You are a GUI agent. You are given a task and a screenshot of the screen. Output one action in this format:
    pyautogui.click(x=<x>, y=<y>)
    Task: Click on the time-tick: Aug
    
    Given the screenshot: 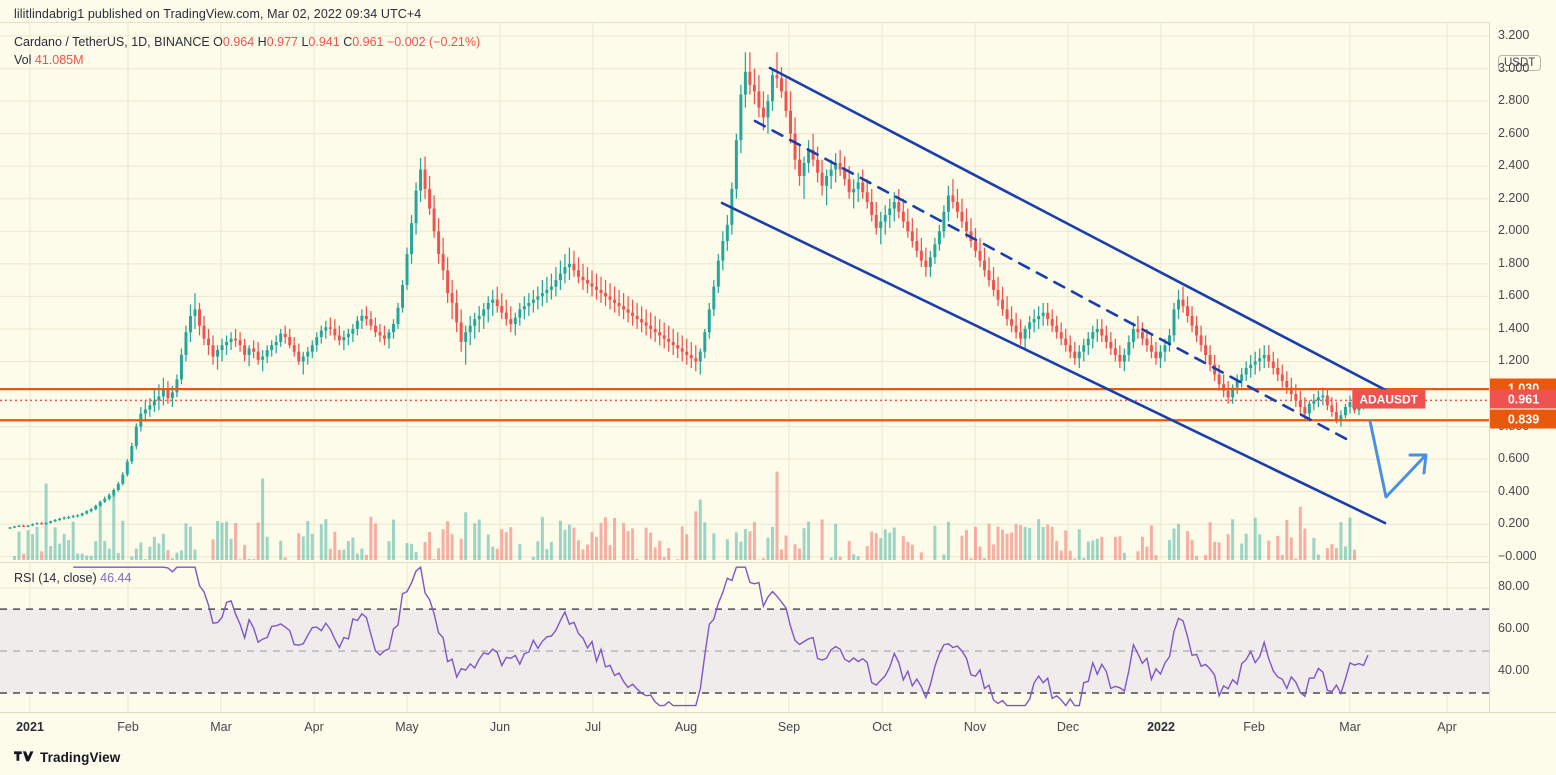 What is the action you would take?
    pyautogui.click(x=686, y=727)
    